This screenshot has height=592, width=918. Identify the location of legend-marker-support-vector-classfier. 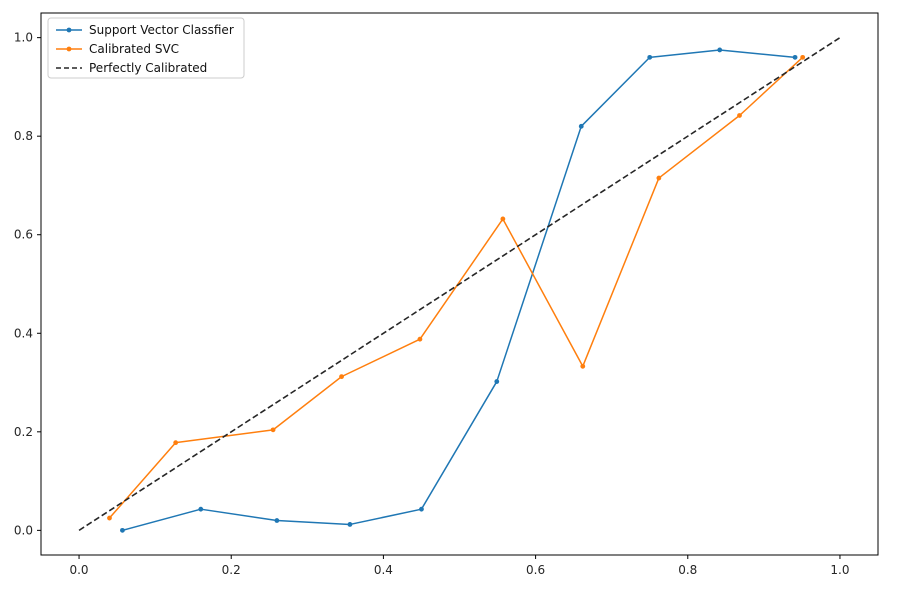
(69, 30).